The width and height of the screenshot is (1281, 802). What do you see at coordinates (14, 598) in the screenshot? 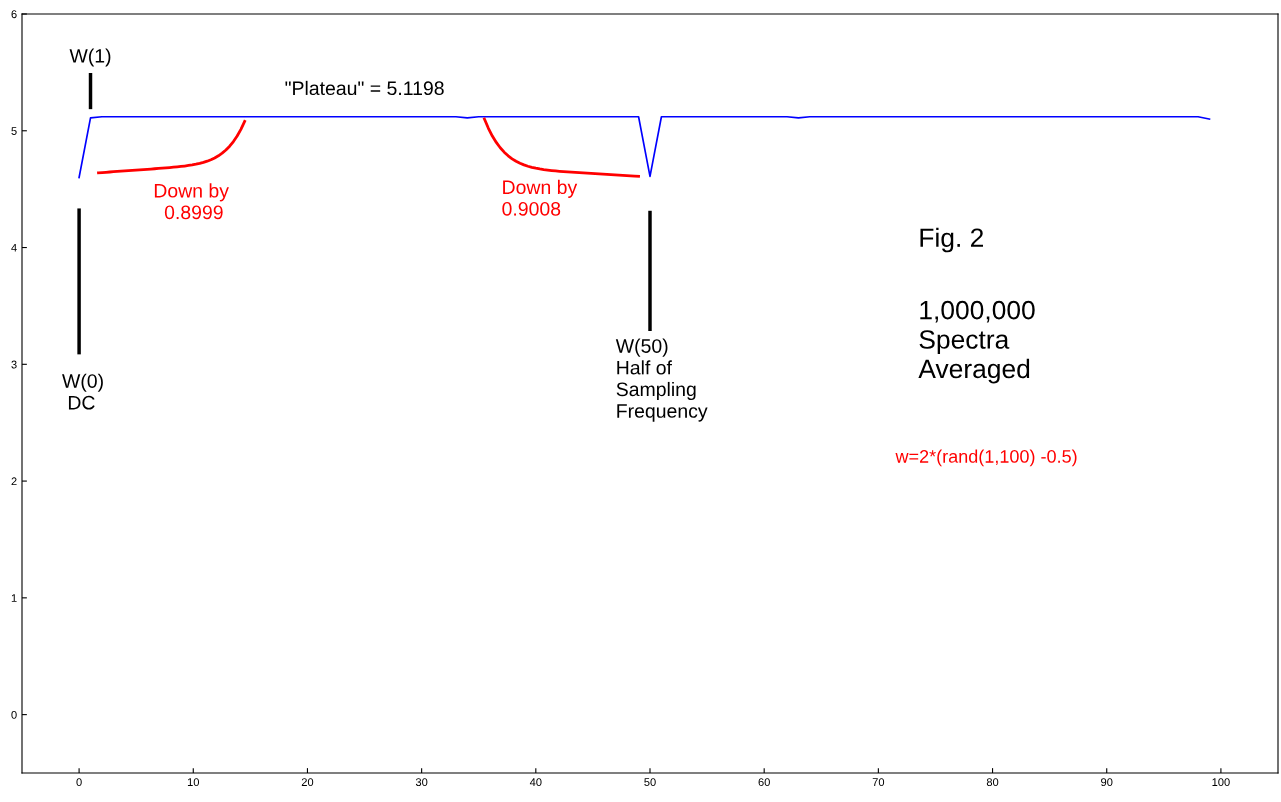
I see `y-tick-label: 1` at bounding box center [14, 598].